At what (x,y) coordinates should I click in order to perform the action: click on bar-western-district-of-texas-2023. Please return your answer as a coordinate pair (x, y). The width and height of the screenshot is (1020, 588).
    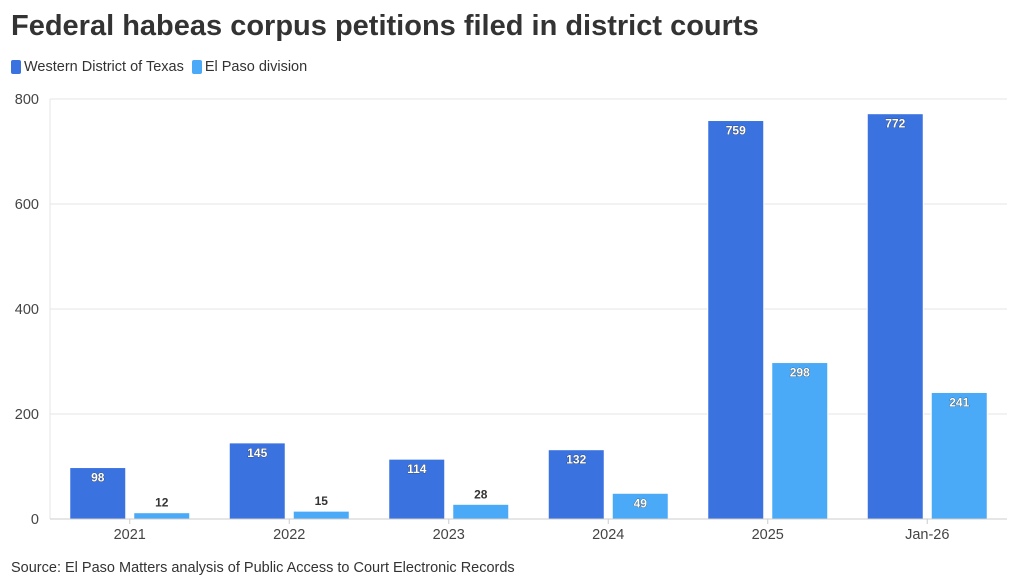
    Looking at the image, I should click on (417, 489).